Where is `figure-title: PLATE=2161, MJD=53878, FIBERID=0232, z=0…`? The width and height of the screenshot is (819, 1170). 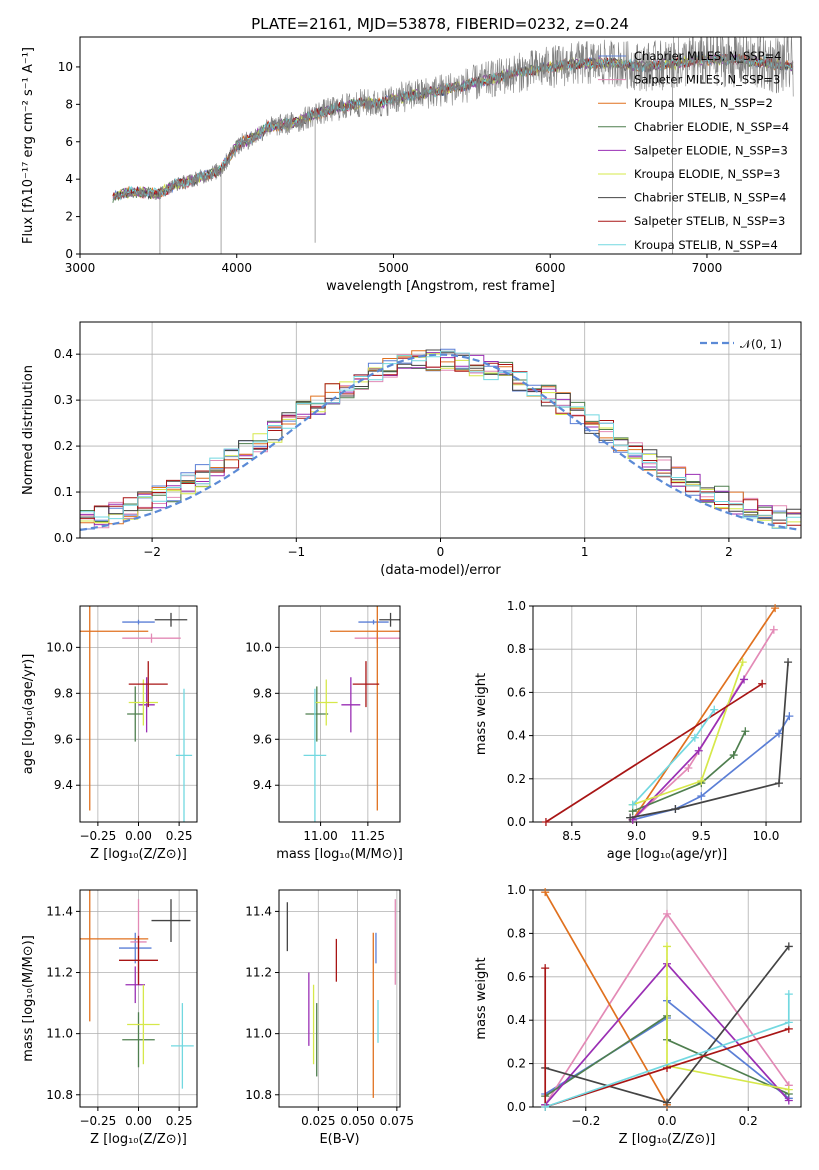
figure-title: PLATE=2161, MJD=53878, FIBERID=0232, z=0… is located at coordinates (440, 24).